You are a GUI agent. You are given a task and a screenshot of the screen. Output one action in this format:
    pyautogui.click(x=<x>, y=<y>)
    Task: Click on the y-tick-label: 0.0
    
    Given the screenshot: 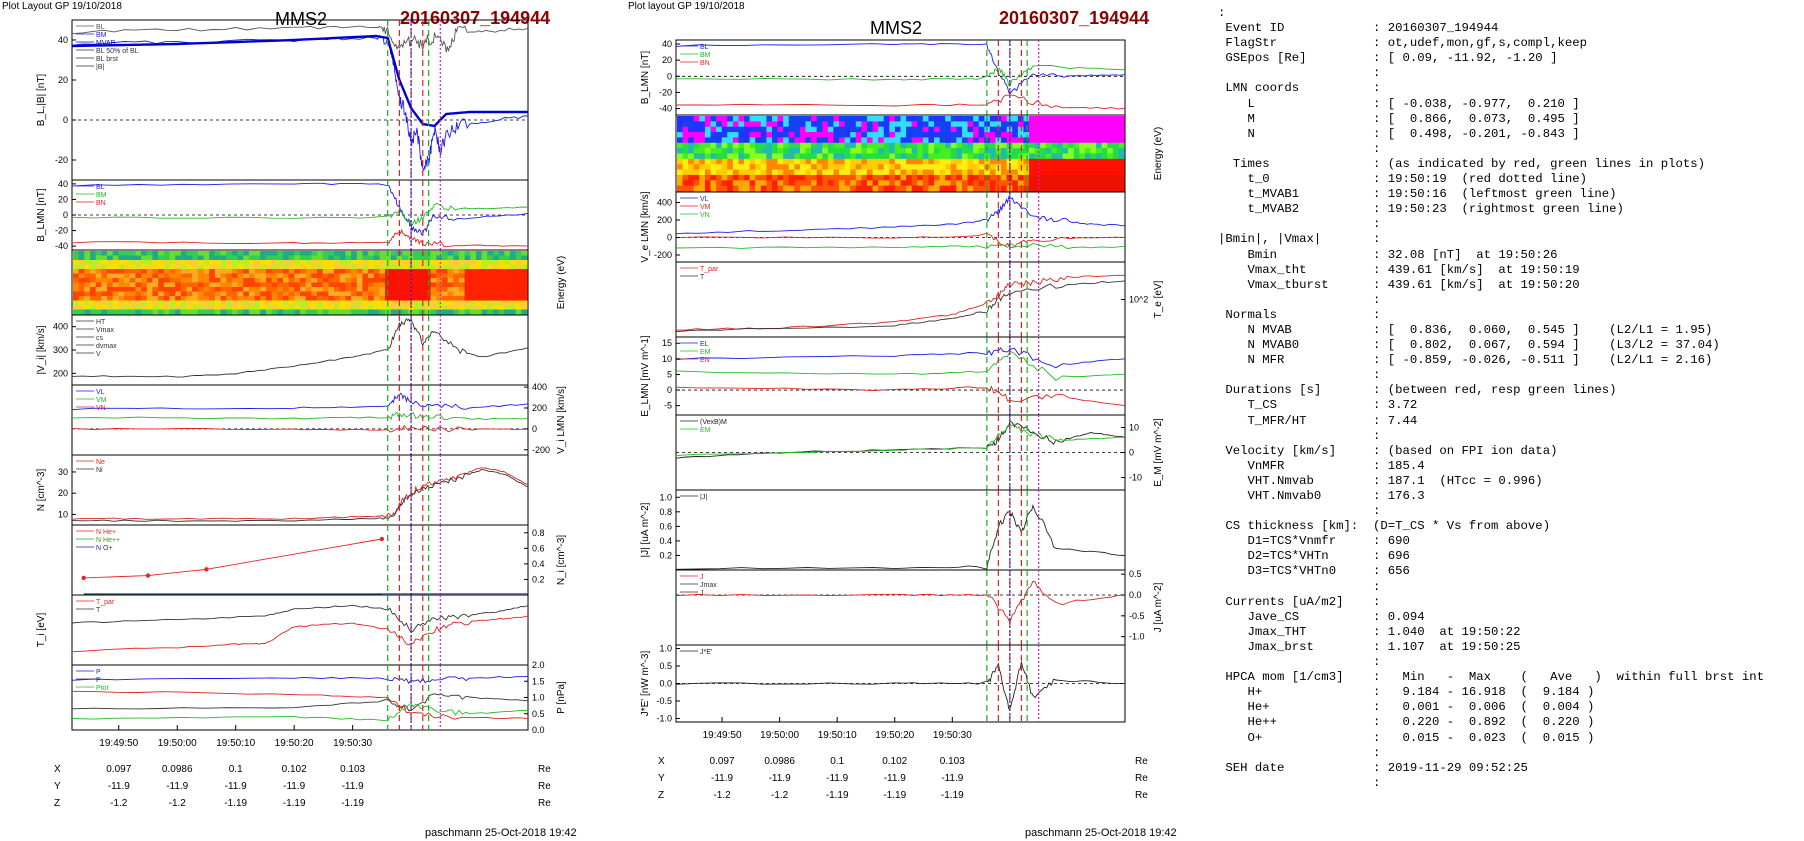 What is the action you would take?
    pyautogui.click(x=1135, y=595)
    